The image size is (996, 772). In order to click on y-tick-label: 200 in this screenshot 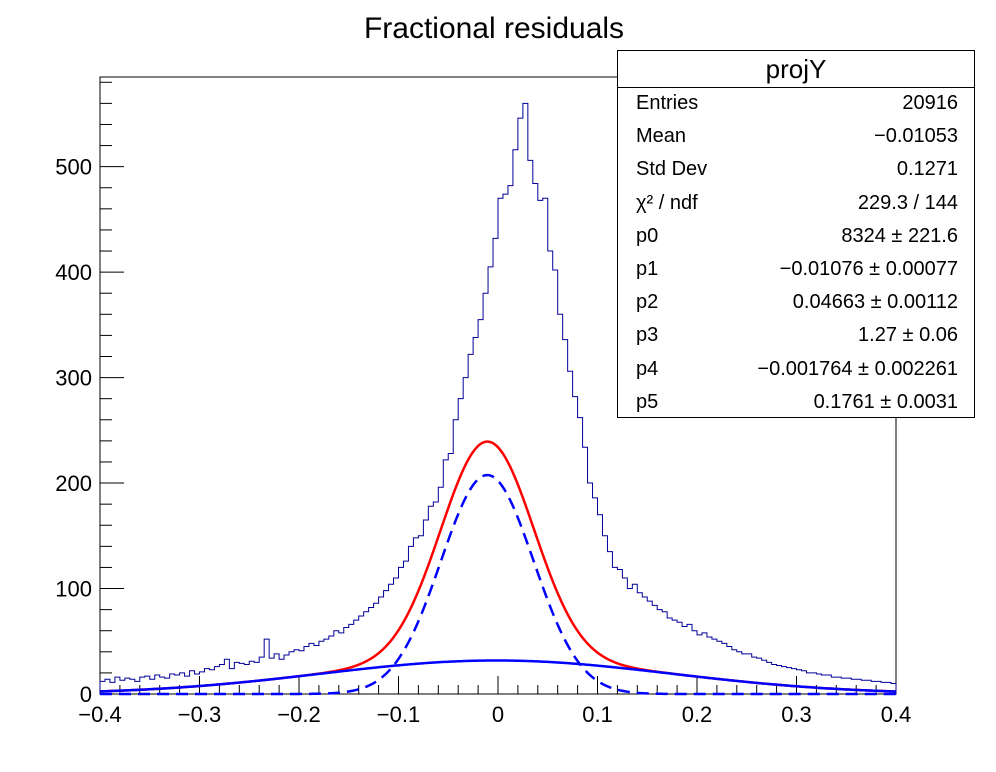, I will do `click(73, 483)`.